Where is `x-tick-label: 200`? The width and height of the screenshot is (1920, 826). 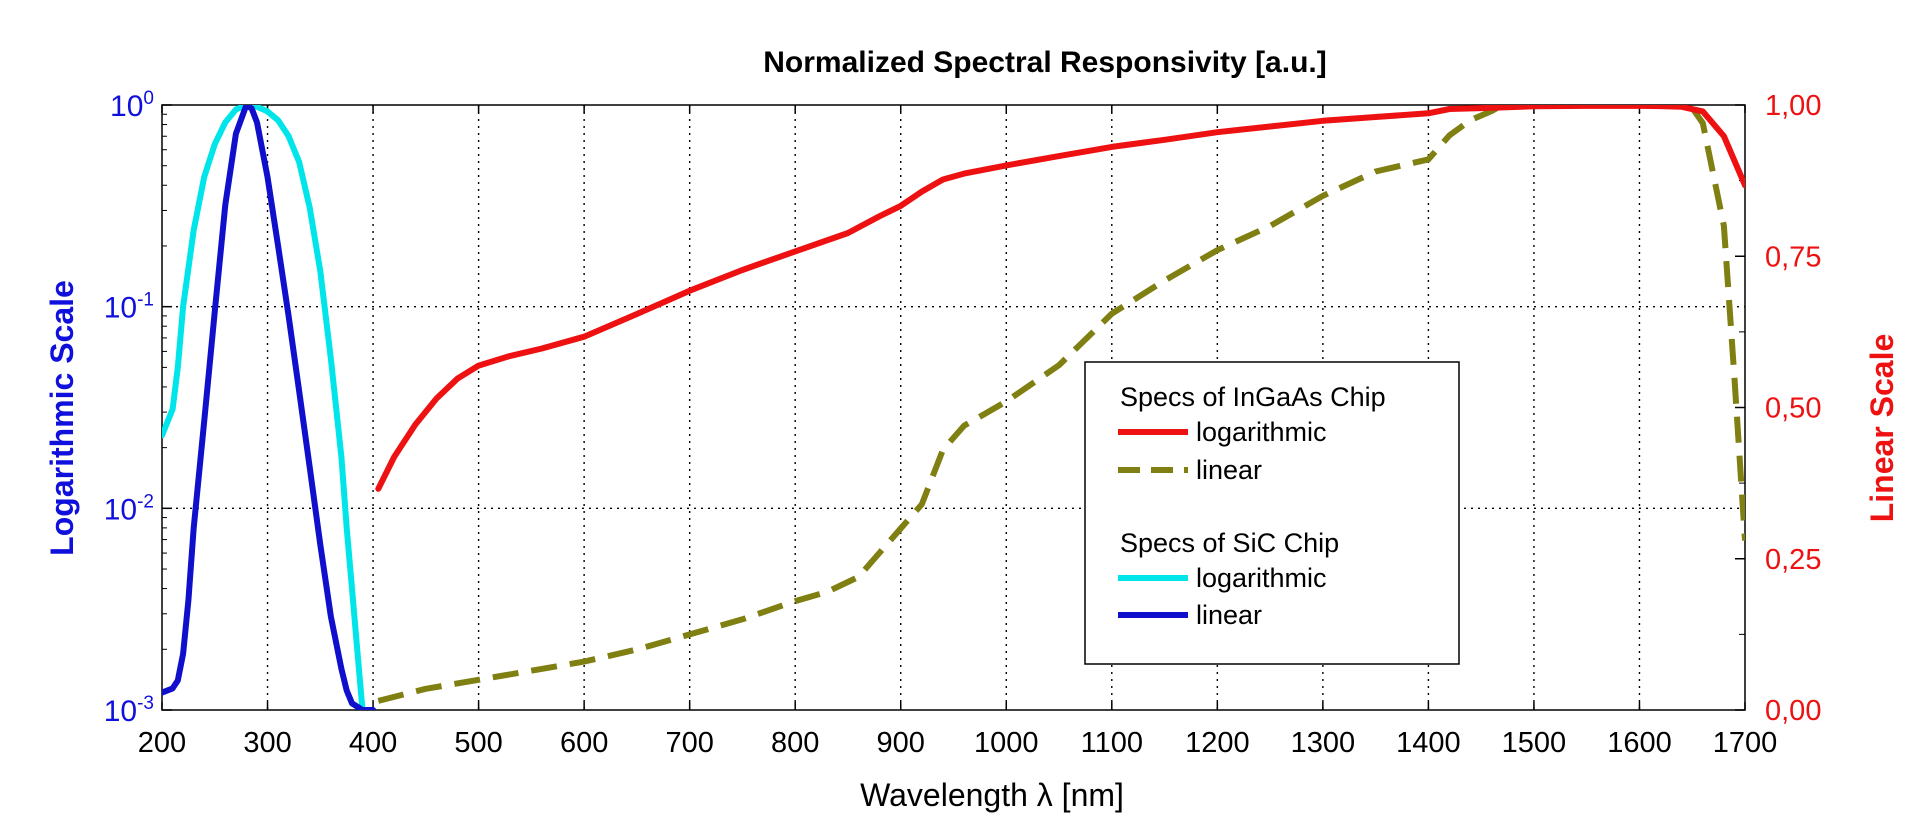
x-tick-label: 200 is located at coordinates (162, 743).